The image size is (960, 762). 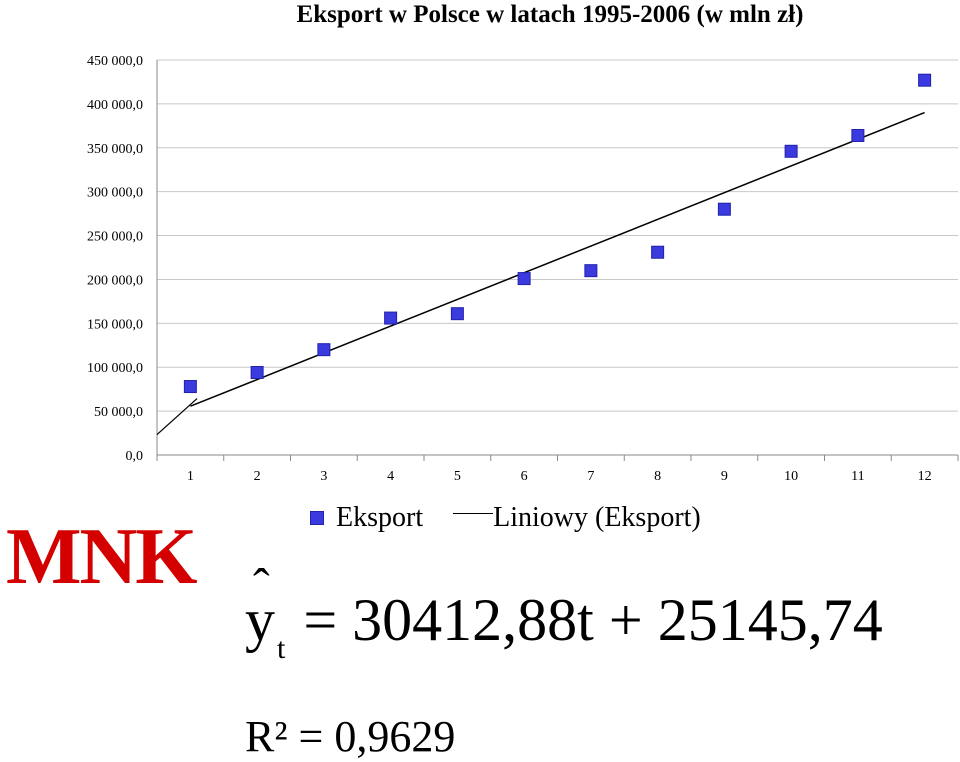 I want to click on y-tick-label: 0,0, so click(x=135, y=456).